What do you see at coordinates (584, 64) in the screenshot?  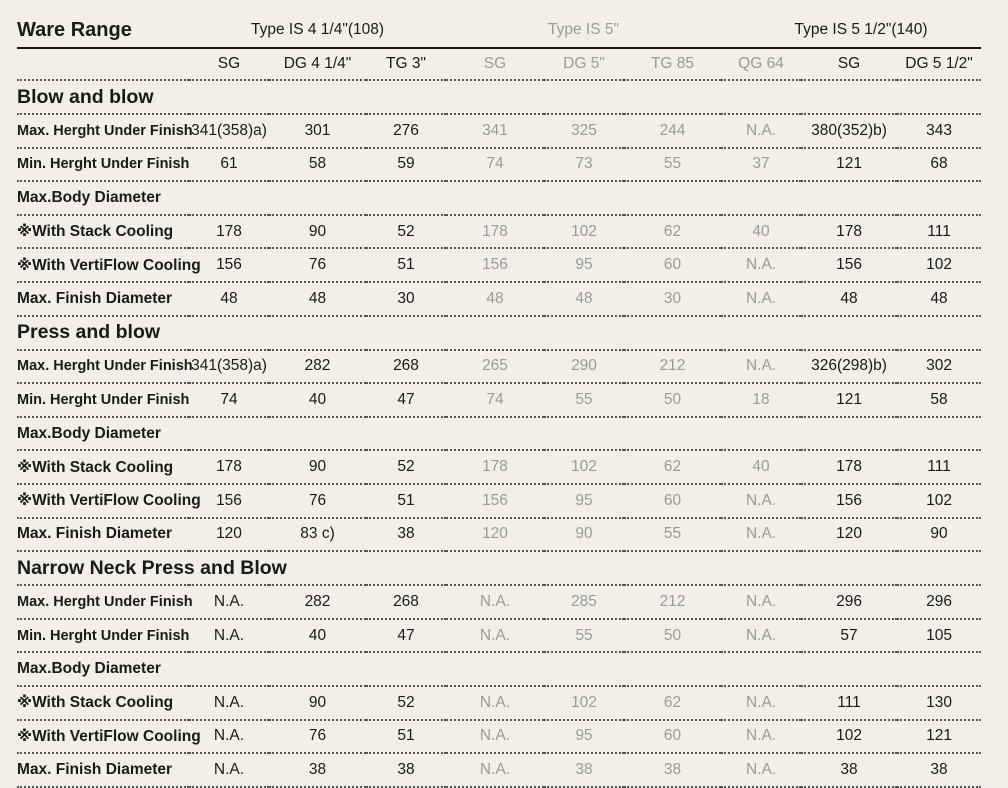 I see `column-header: DG 5"` at bounding box center [584, 64].